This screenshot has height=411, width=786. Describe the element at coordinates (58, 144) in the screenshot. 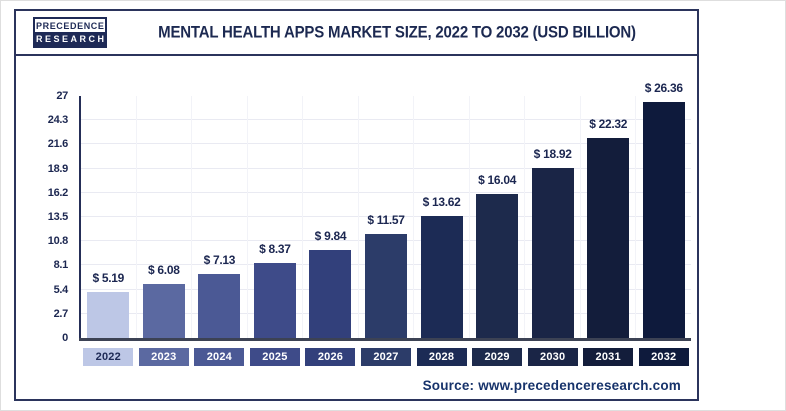

I see `y-tick-label: 21.6` at that location.